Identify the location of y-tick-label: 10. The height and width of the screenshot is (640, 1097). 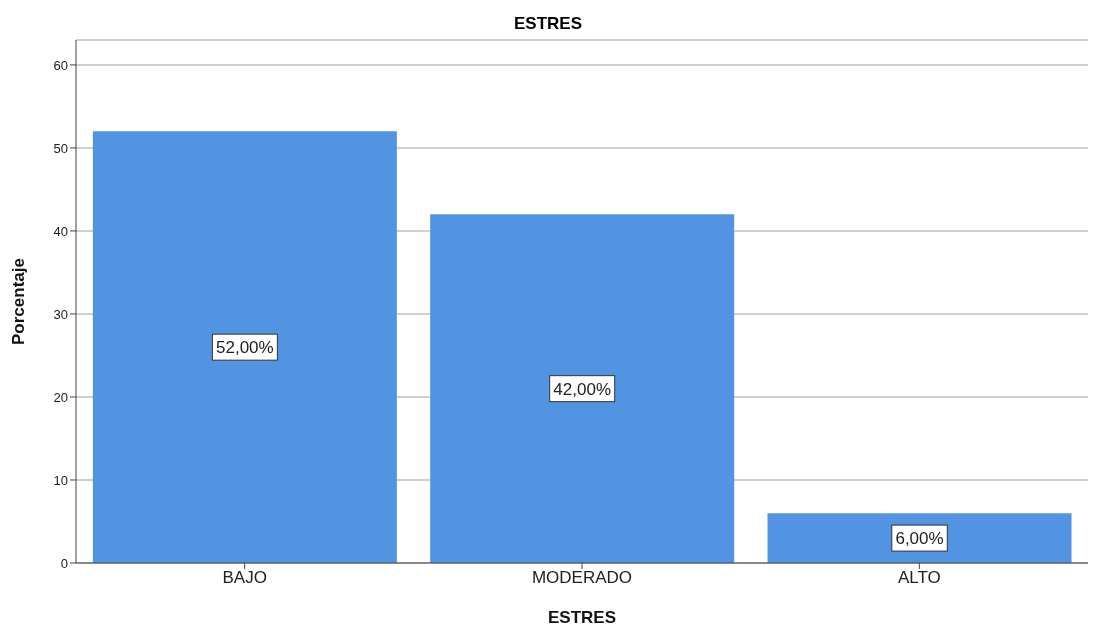
(60, 480).